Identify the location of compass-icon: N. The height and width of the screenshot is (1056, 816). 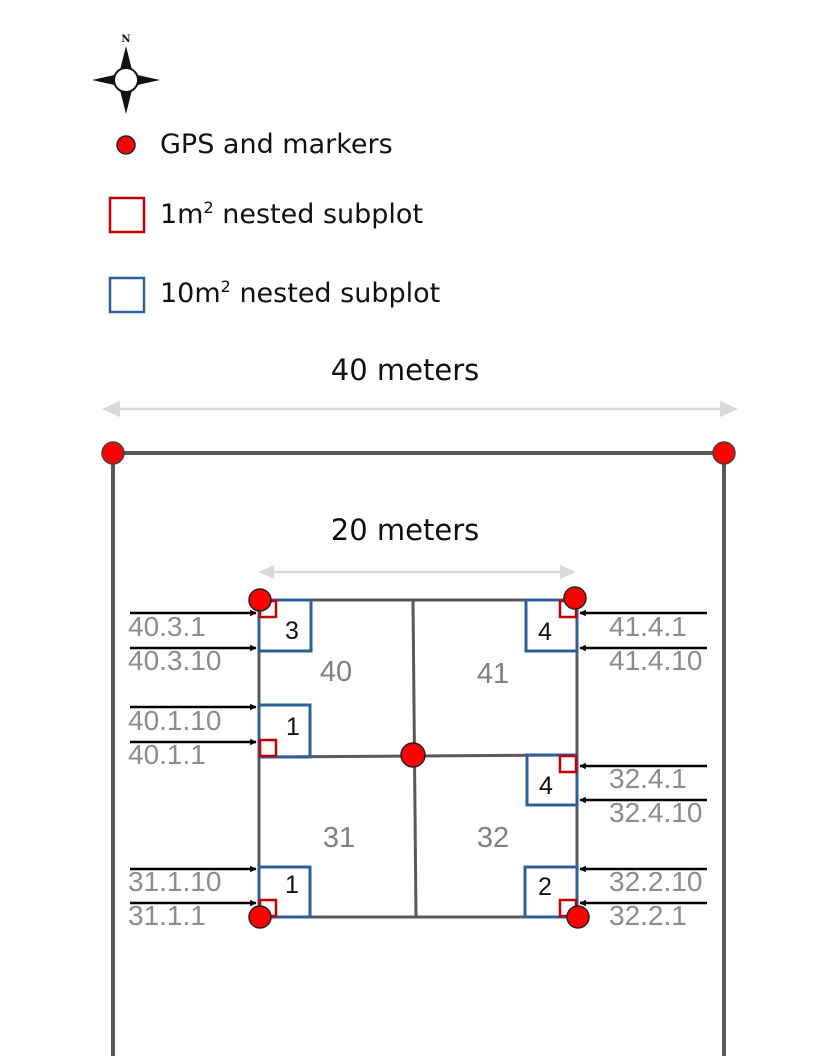
(126, 74).